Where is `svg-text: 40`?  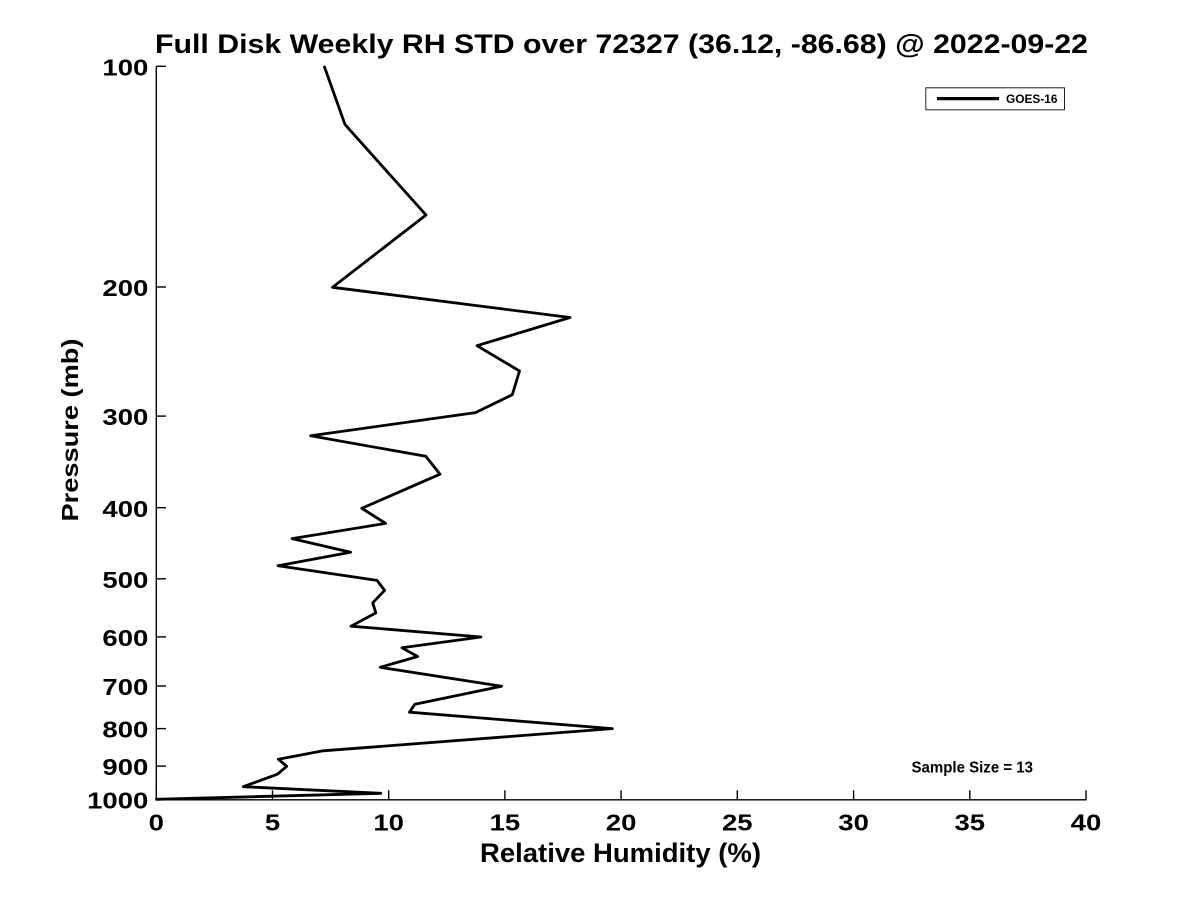 svg-text: 40 is located at coordinates (1086, 822).